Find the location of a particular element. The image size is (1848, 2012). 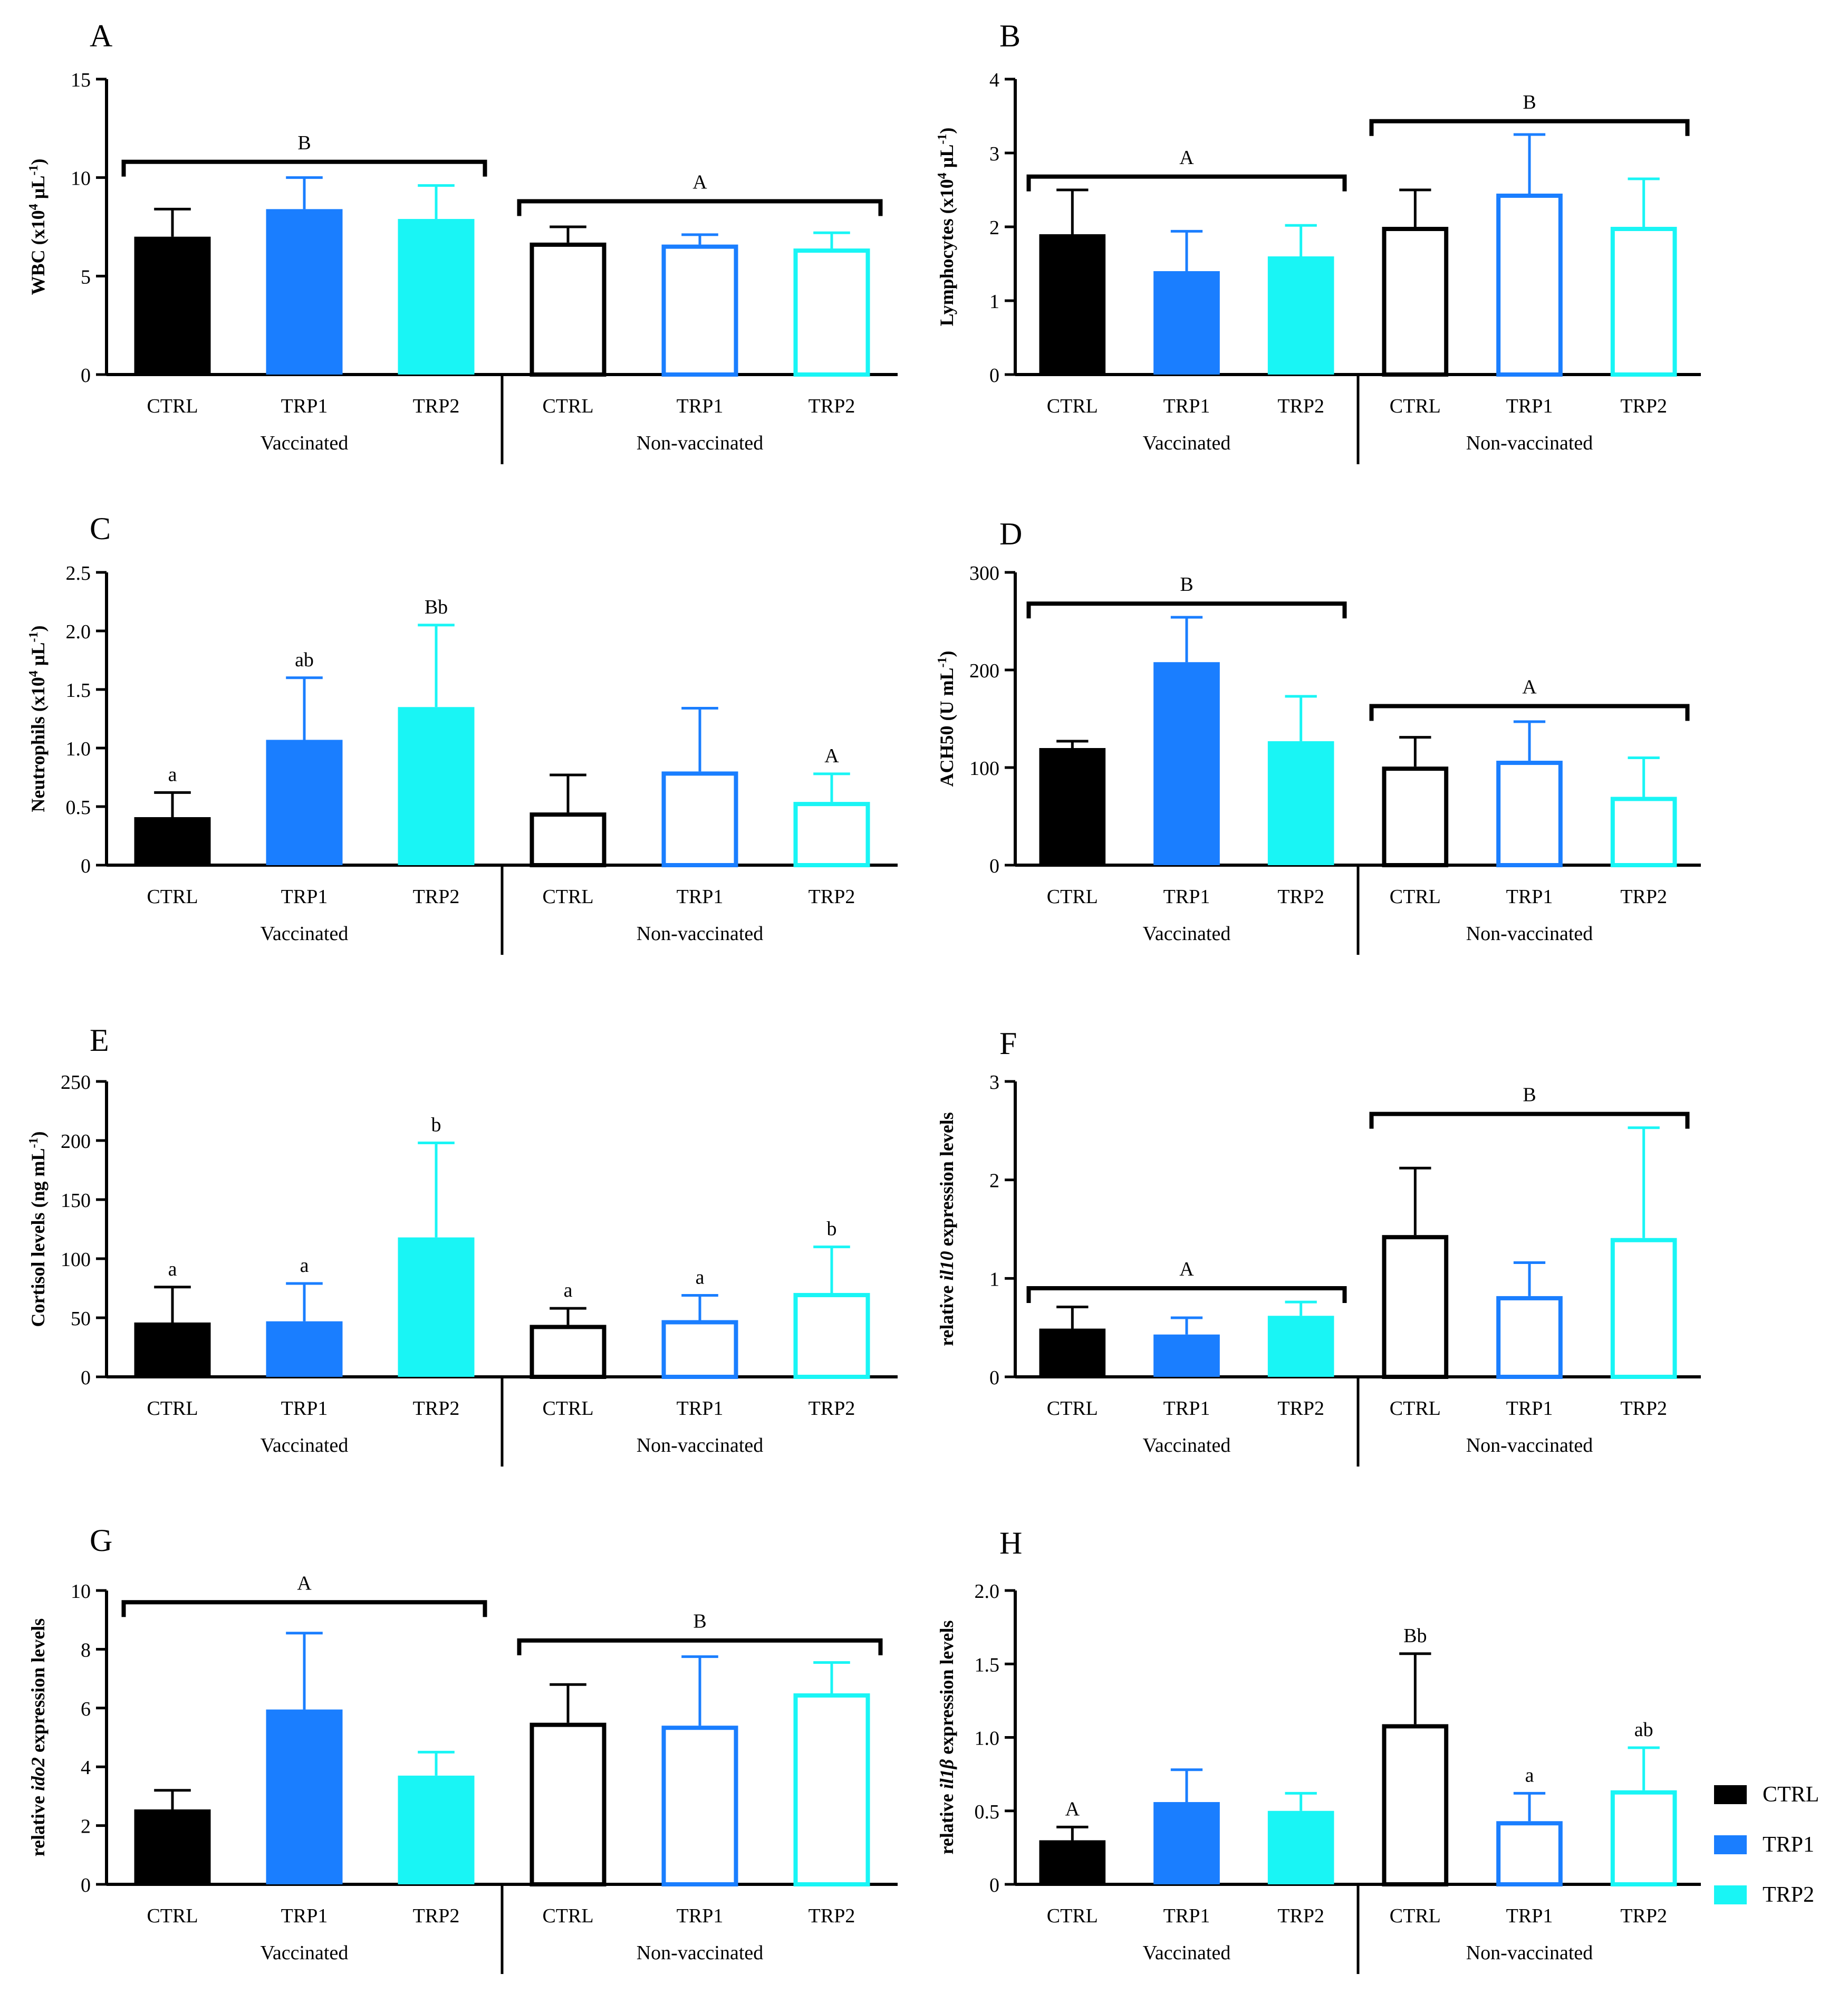

y-axis-label: ACH50 (U mL-1) is located at coordinates (946, 719).